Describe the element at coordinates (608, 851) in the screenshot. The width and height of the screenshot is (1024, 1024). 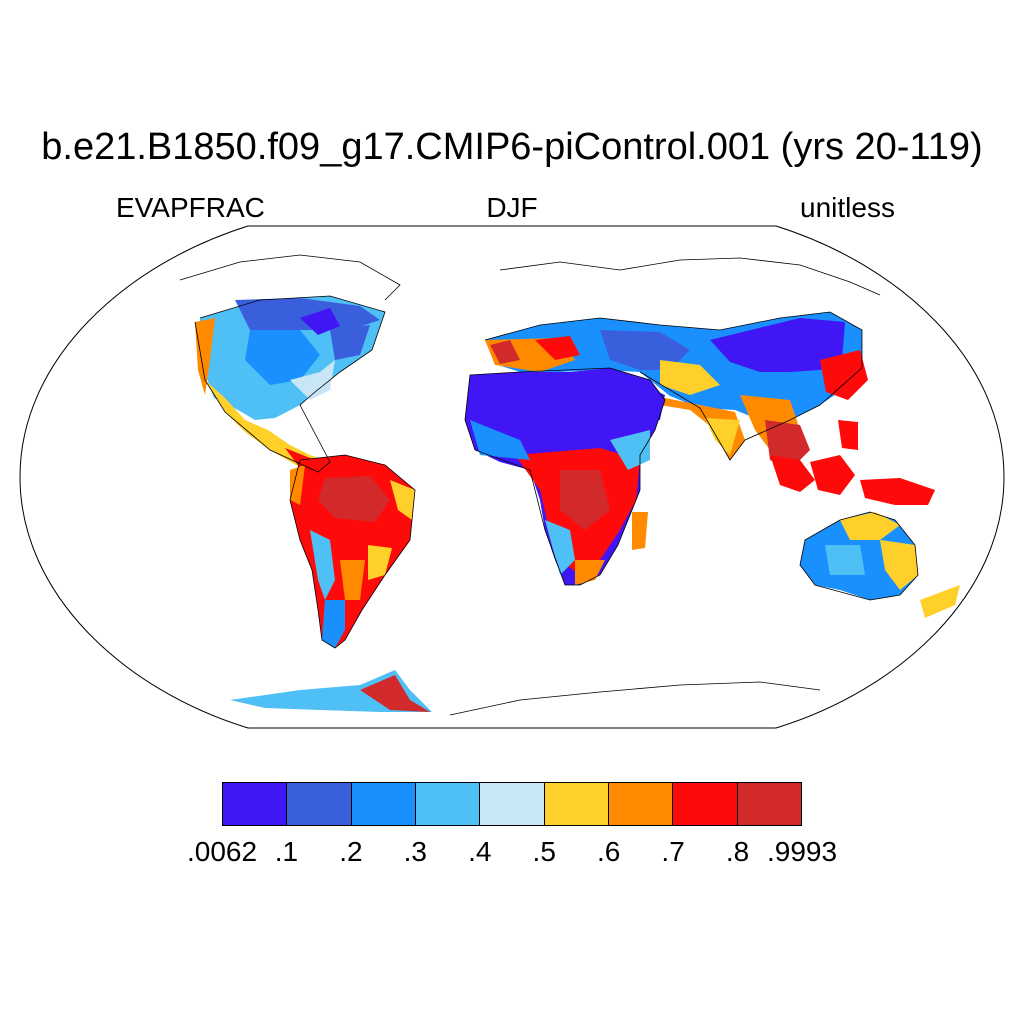
I see `colorbar-tick-label: .6` at that location.